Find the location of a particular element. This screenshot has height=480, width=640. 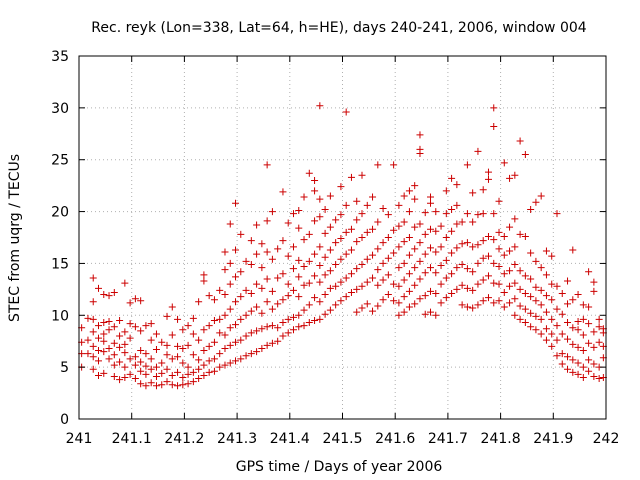

y-axis-title: STEC from uqrg / TECUs is located at coordinates (15, 238).